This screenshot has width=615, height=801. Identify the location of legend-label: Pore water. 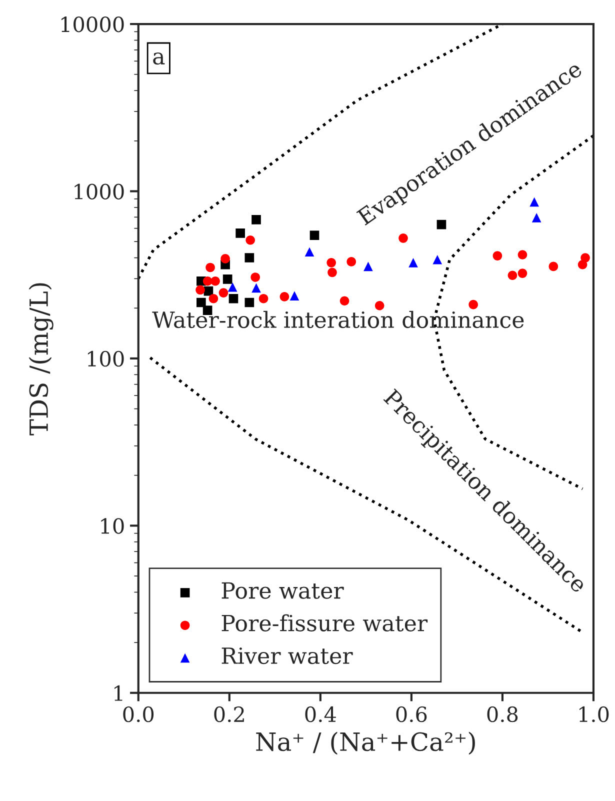
(283, 590).